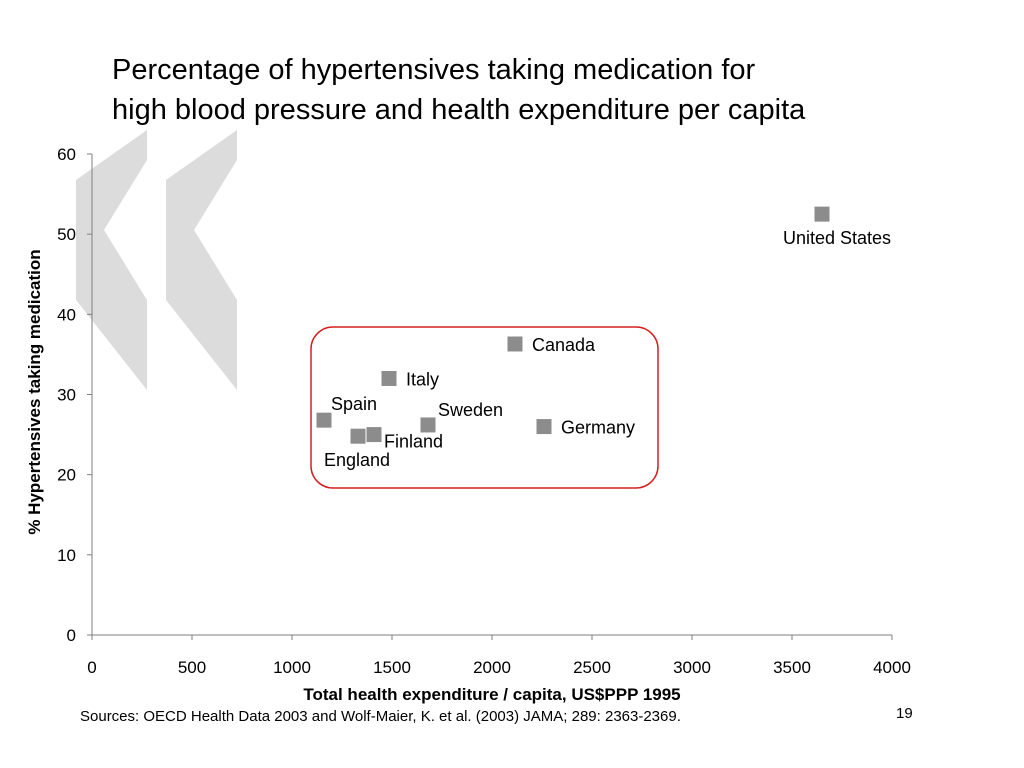 This screenshot has width=1024, height=768. I want to click on highlight-box, so click(484, 407).